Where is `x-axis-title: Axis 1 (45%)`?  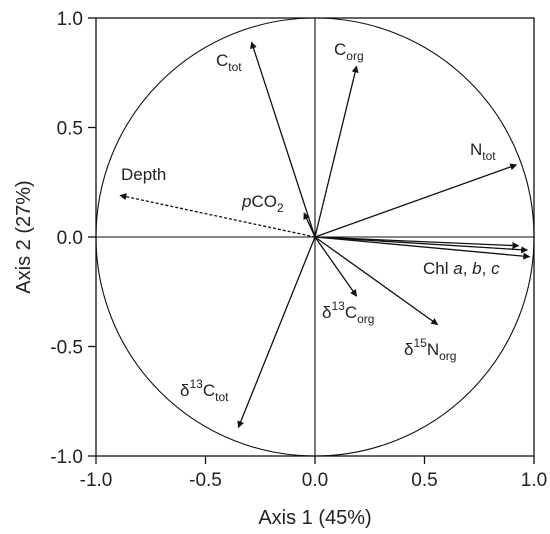
x-axis-title: Axis 1 (45%) is located at coordinates (314, 518).